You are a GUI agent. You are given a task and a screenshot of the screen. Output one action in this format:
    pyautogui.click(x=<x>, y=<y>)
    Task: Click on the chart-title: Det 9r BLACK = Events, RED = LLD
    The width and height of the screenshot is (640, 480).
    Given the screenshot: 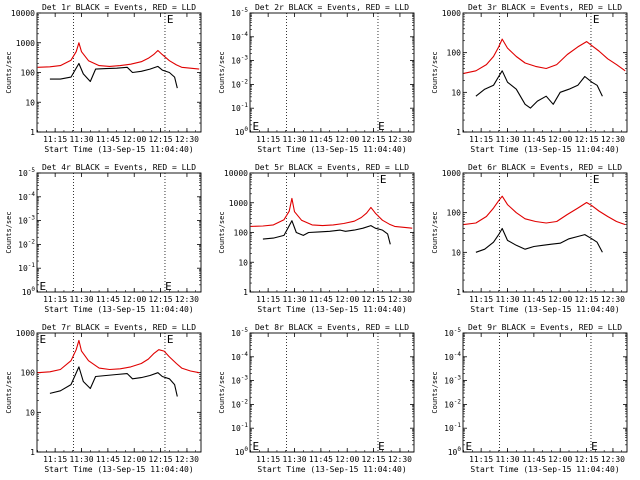 What is the action you would take?
    pyautogui.click(x=545, y=327)
    